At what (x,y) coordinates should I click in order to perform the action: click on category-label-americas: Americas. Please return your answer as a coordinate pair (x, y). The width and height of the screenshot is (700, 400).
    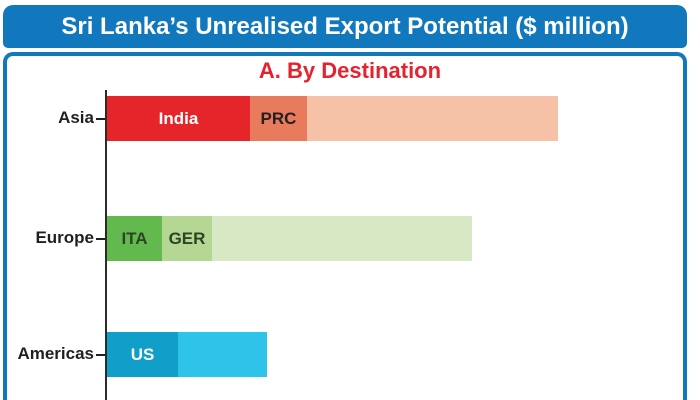
    Looking at the image, I should click on (55, 353).